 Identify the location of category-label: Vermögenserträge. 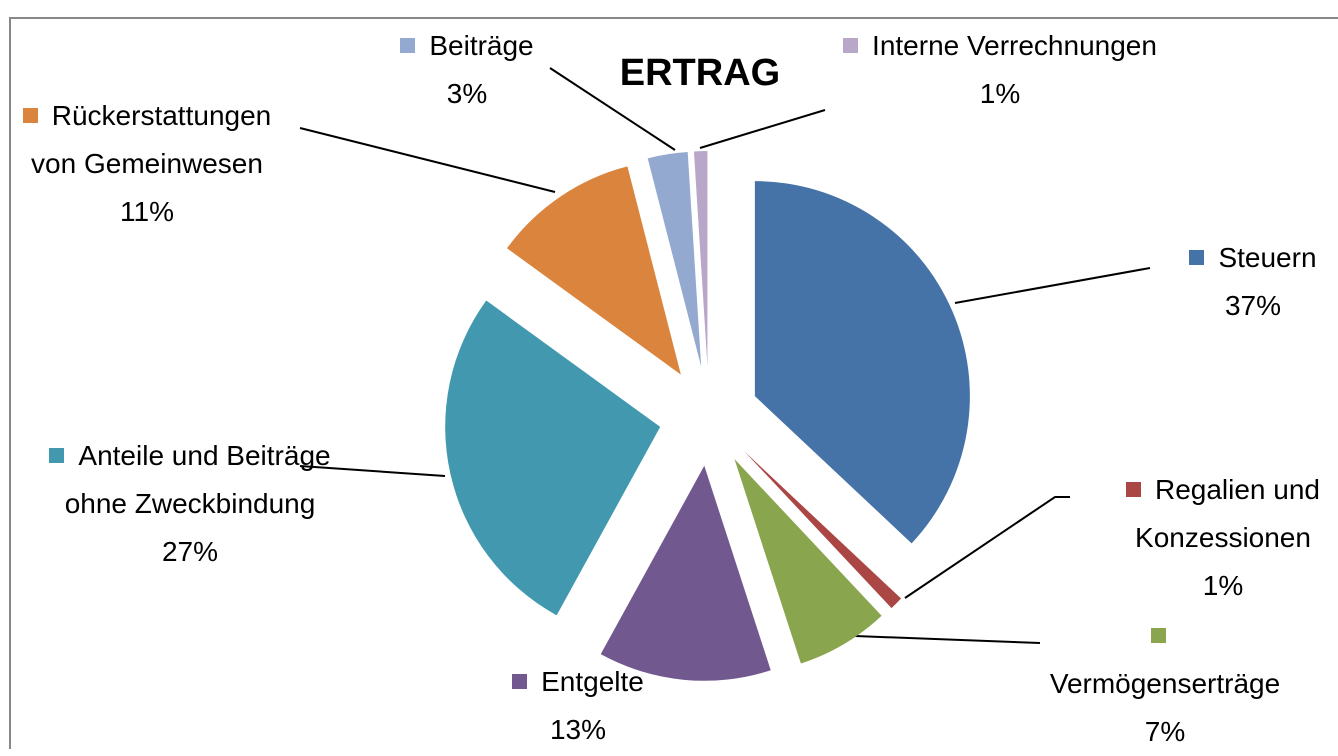
(1165, 683).